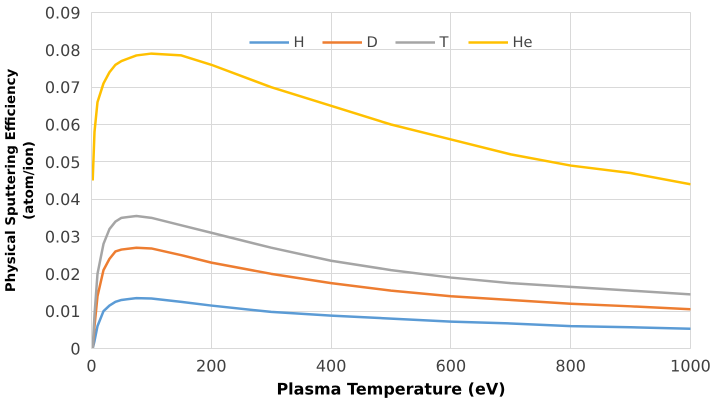 The height and width of the screenshot is (401, 715). I want to click on legend-label: H, so click(299, 42).